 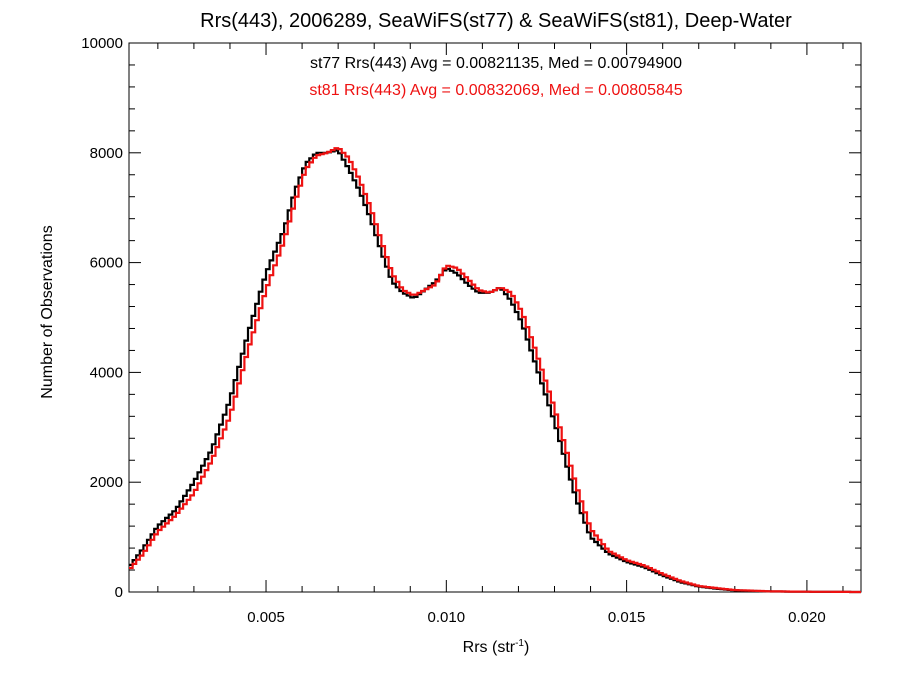 What do you see at coordinates (102, 43) in the screenshot?
I see `y-tick-label: 10000` at bounding box center [102, 43].